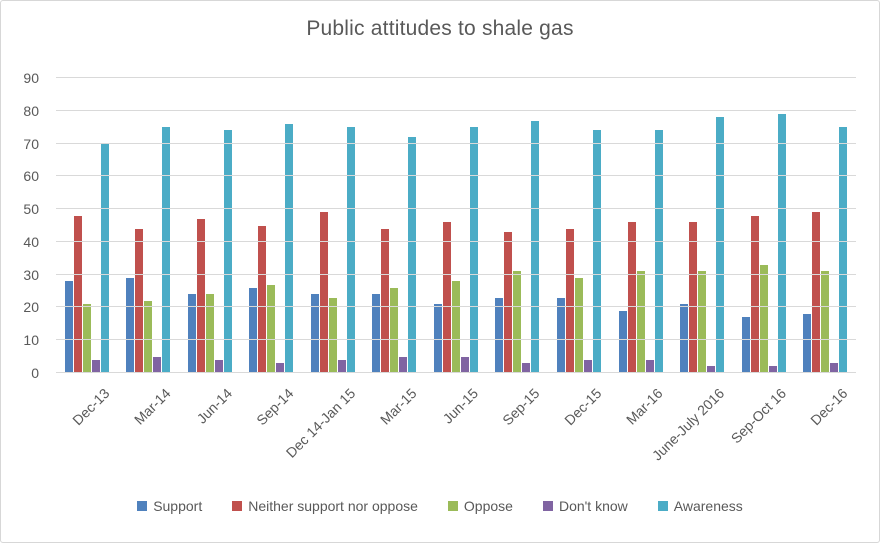 This screenshot has height=543, width=880. I want to click on x-axis-label: Sep-Oct 16, so click(758, 416).